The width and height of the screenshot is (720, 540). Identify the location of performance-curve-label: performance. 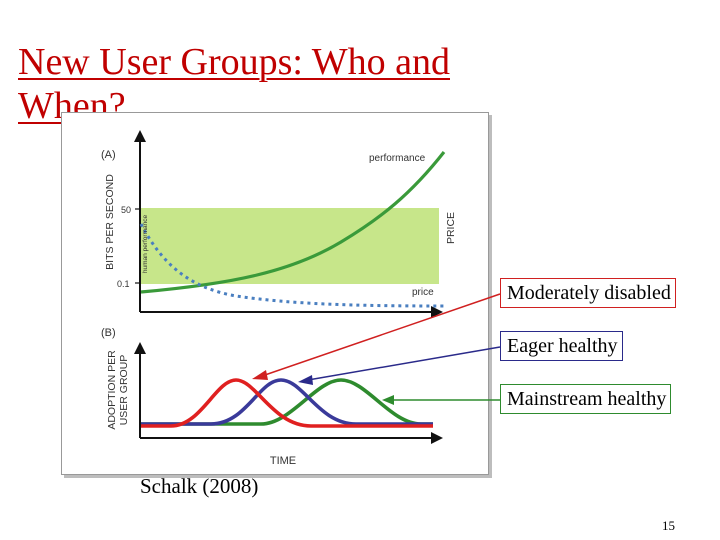
(397, 158).